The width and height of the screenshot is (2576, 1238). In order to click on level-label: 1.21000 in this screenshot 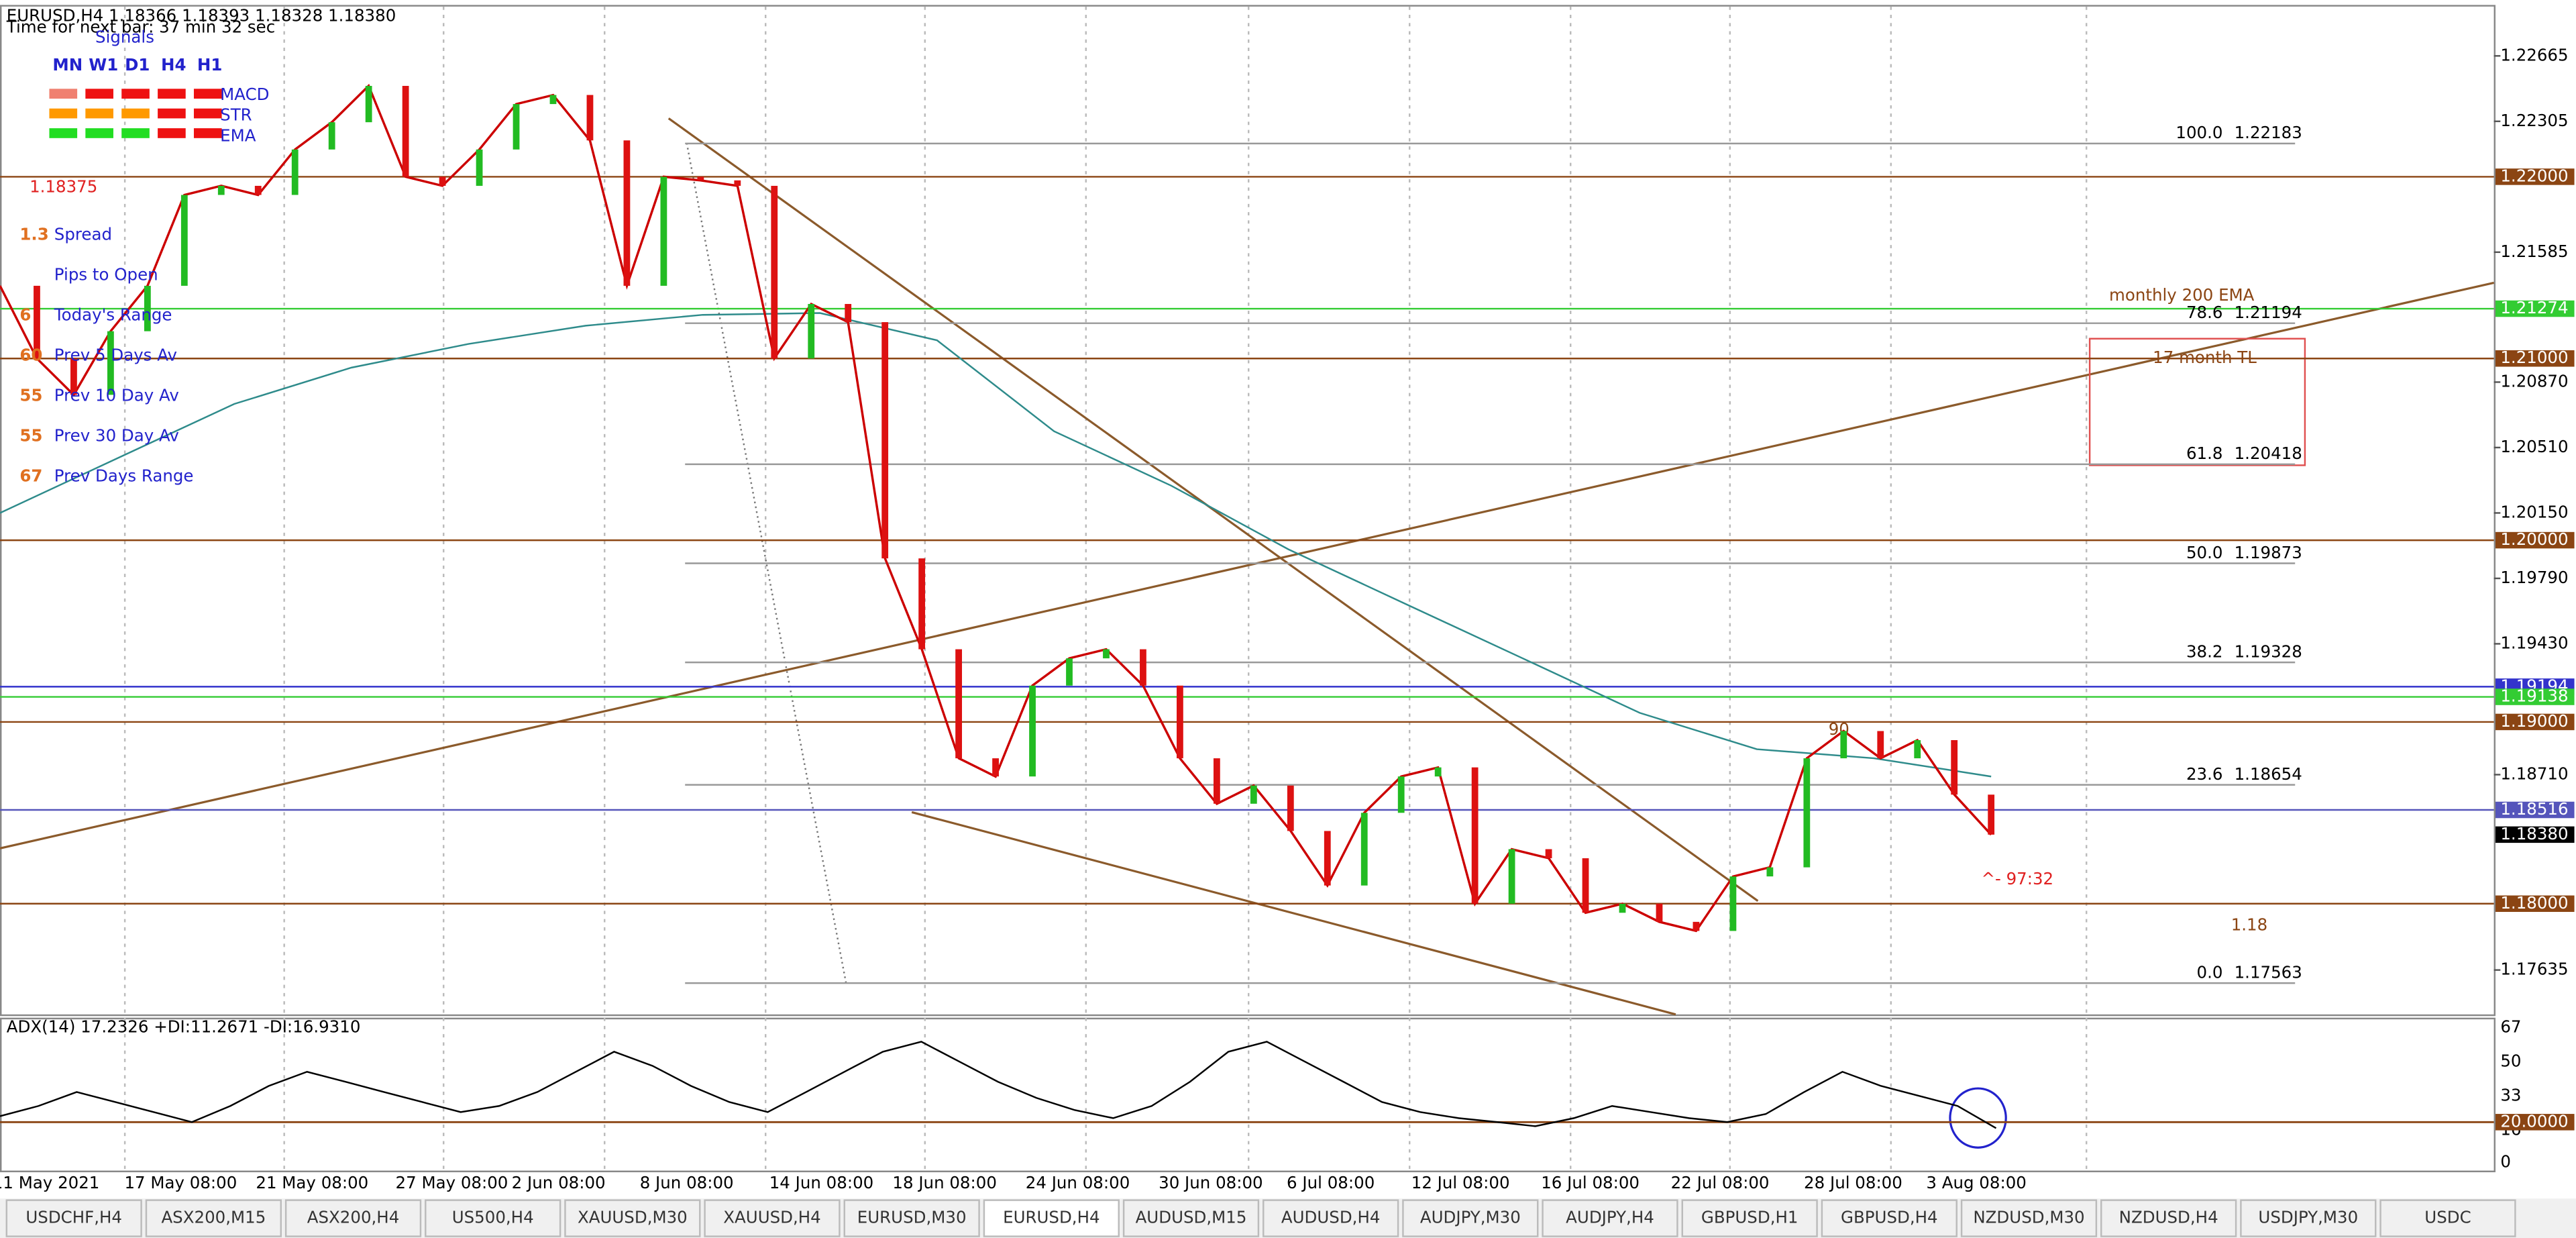, I will do `click(2534, 358)`.